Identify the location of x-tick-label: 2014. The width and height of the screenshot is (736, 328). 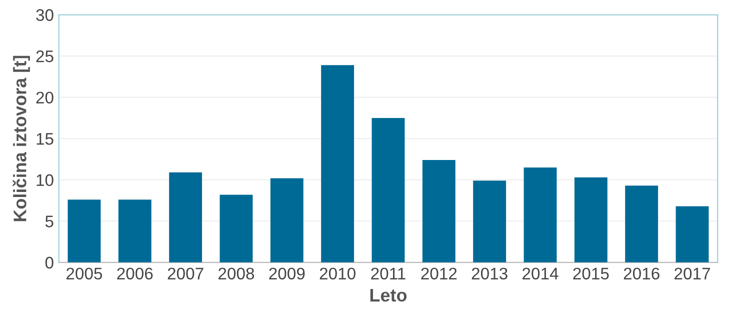
(540, 274).